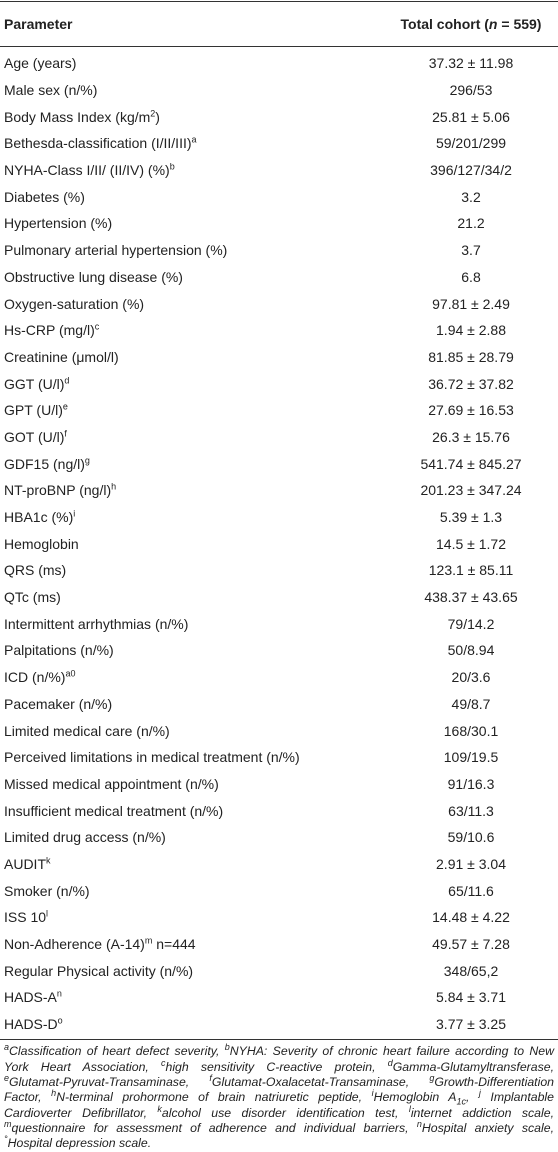 The image size is (558, 1152). What do you see at coordinates (153, 113) in the screenshot?
I see `superscript: 2` at bounding box center [153, 113].